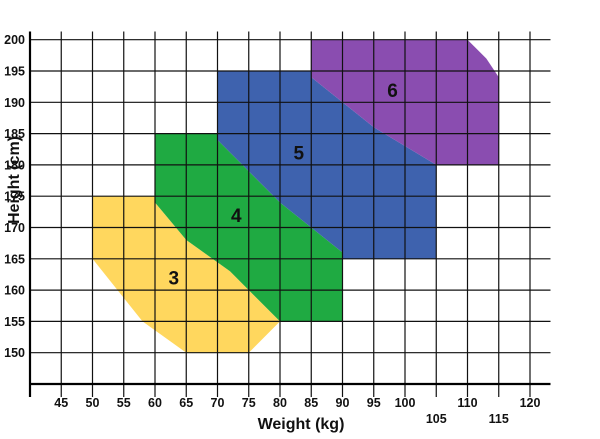  What do you see at coordinates (14, 259) in the screenshot?
I see `y-tick-label-165: 165` at bounding box center [14, 259].